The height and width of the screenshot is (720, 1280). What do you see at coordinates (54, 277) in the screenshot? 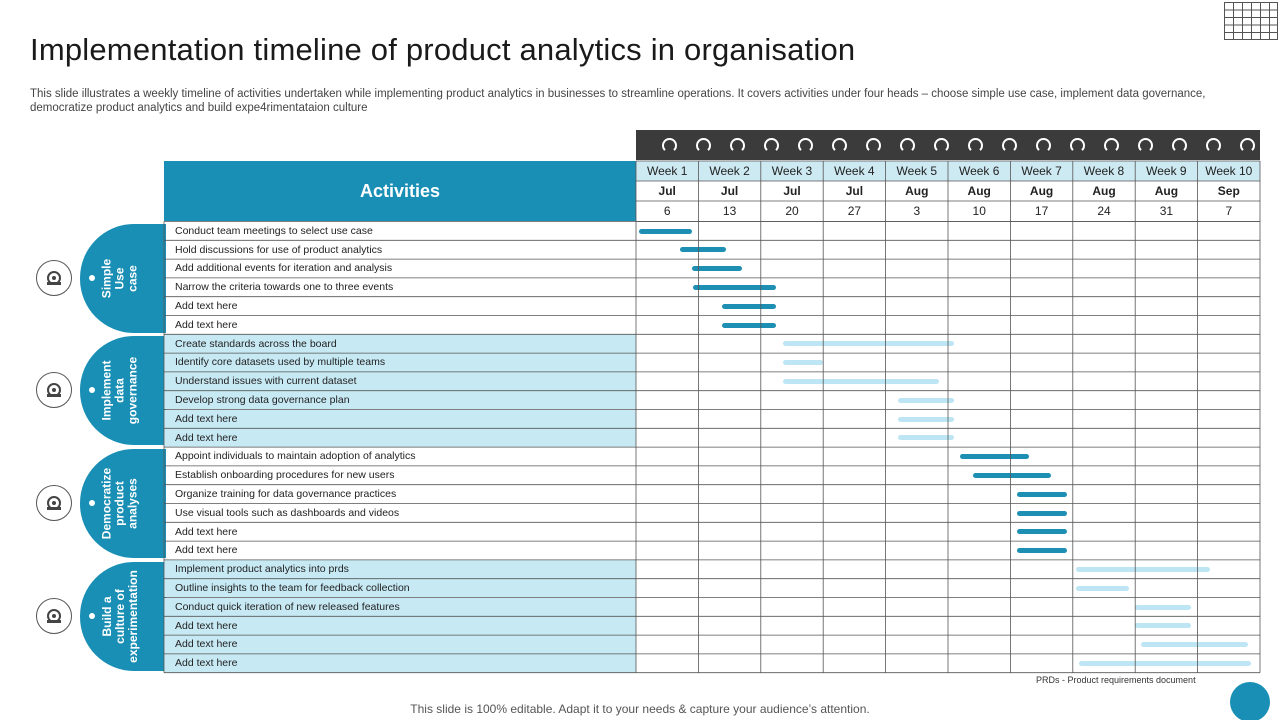
I see `target-icon` at bounding box center [54, 277].